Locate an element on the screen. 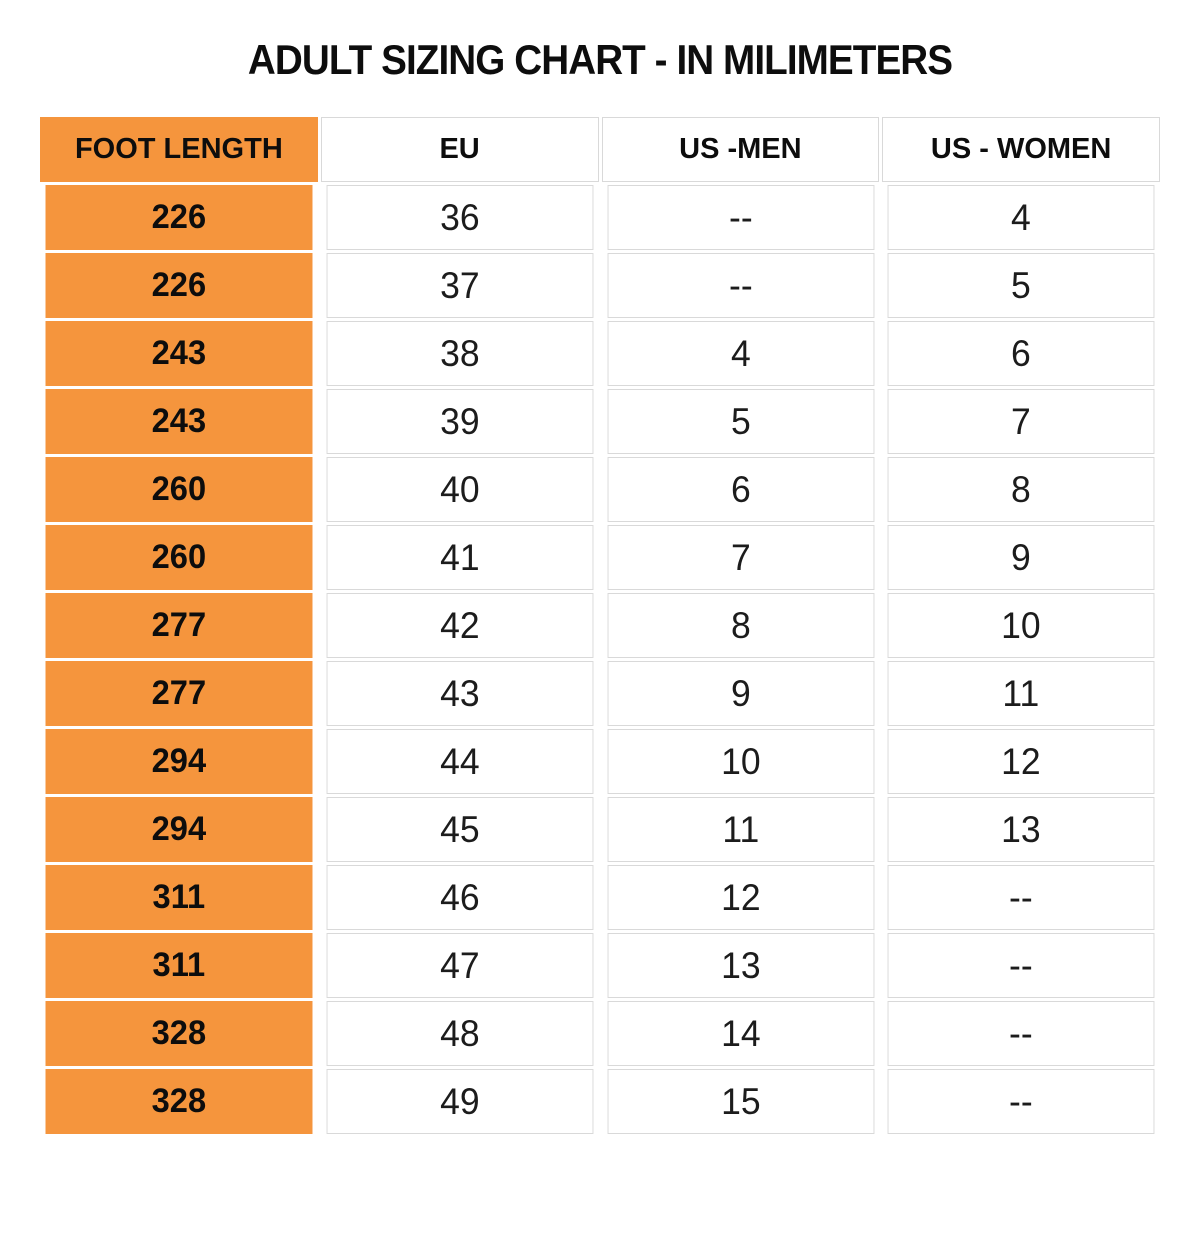  table-row: 260 40 6 8 is located at coordinates (600, 489).